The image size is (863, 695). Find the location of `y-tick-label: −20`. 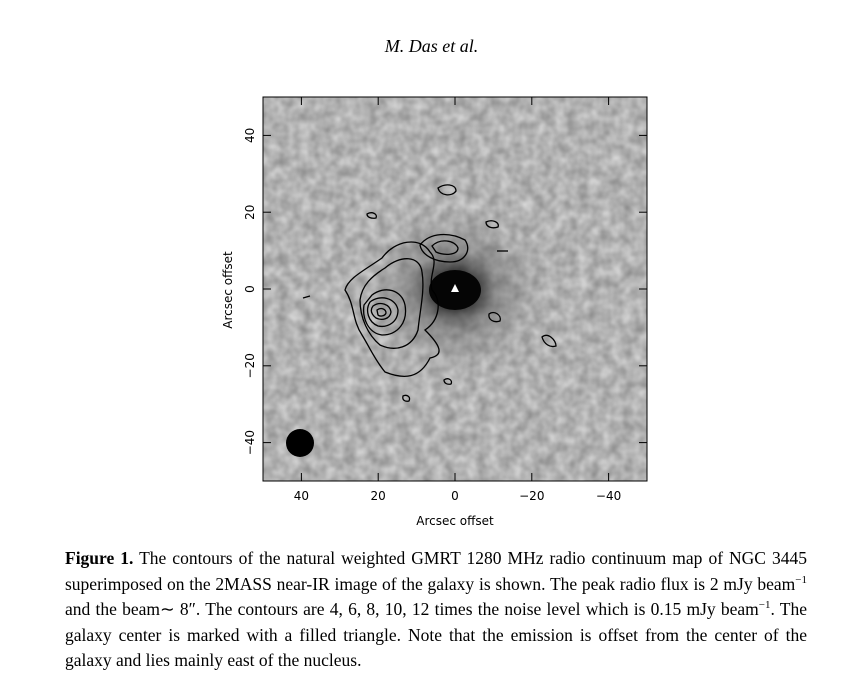

y-tick-label: −20 is located at coordinates (250, 365).